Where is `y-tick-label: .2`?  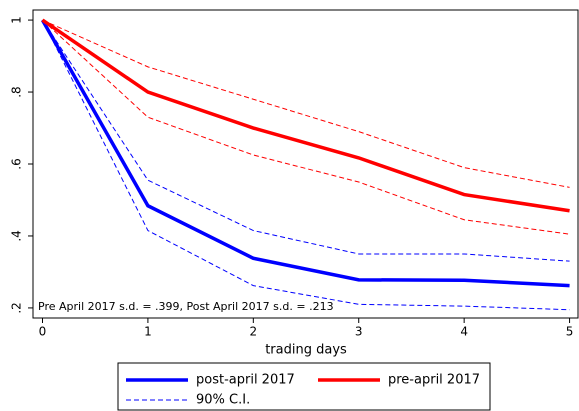
y-tick-label: .2 is located at coordinates (17, 307).